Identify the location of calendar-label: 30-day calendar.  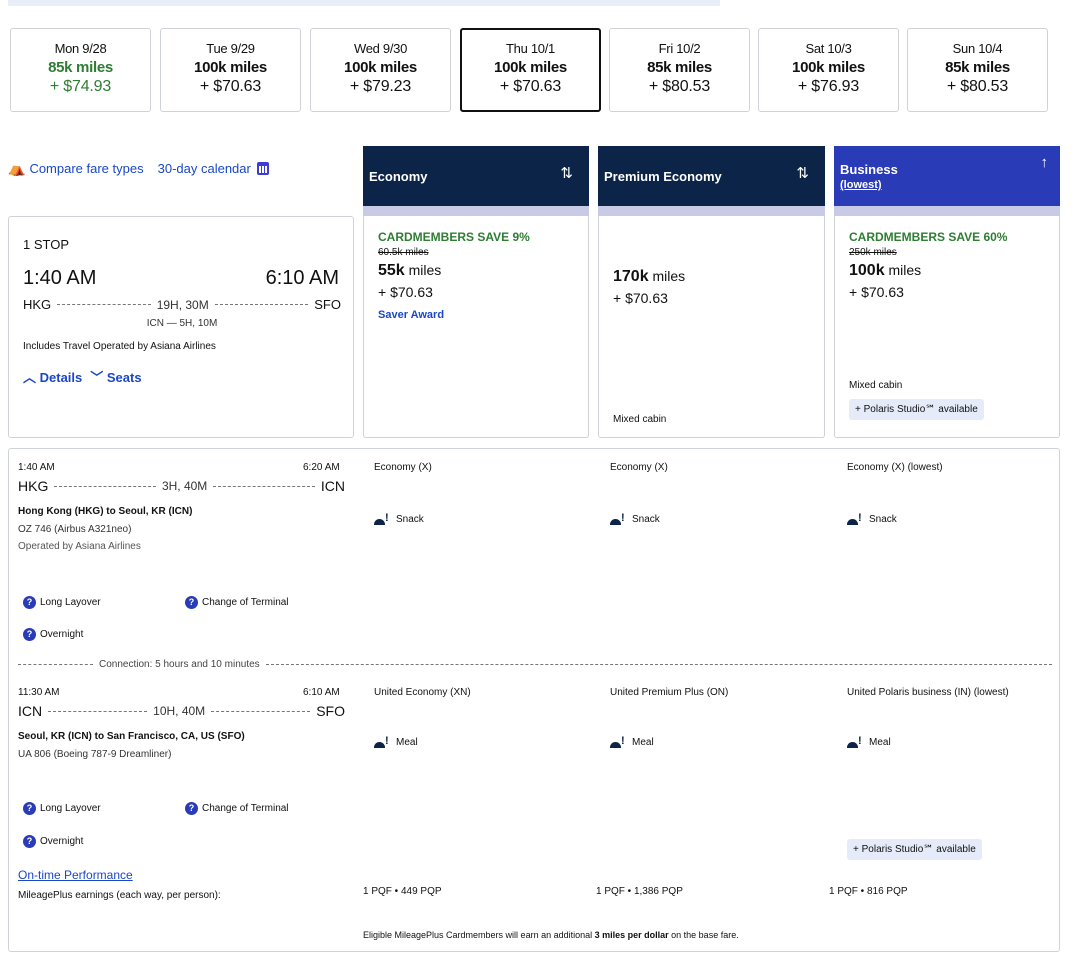
(204, 168).